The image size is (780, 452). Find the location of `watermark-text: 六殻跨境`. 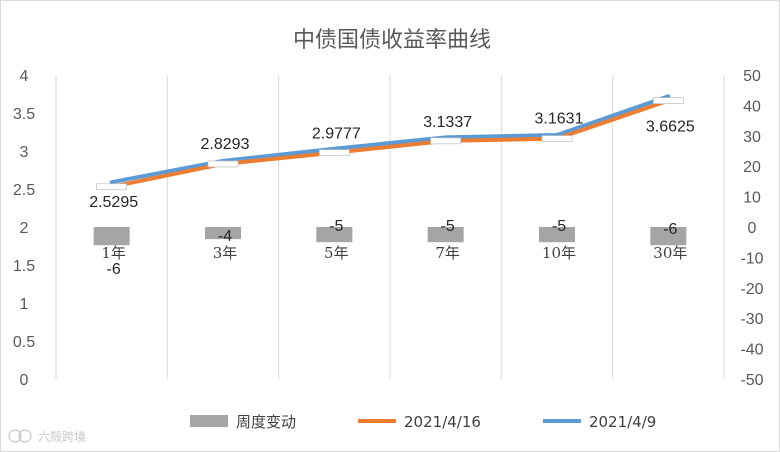

watermark-text: 六殻跨境 is located at coordinates (62, 436).